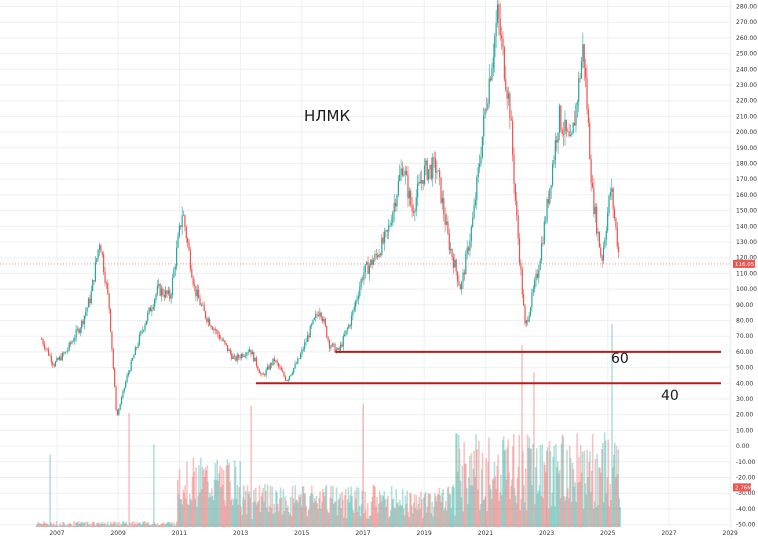 Image resolution: width=758 pixels, height=539 pixels. What do you see at coordinates (670, 396) in the screenshot?
I see `level-label-40: 40` at bounding box center [670, 396].